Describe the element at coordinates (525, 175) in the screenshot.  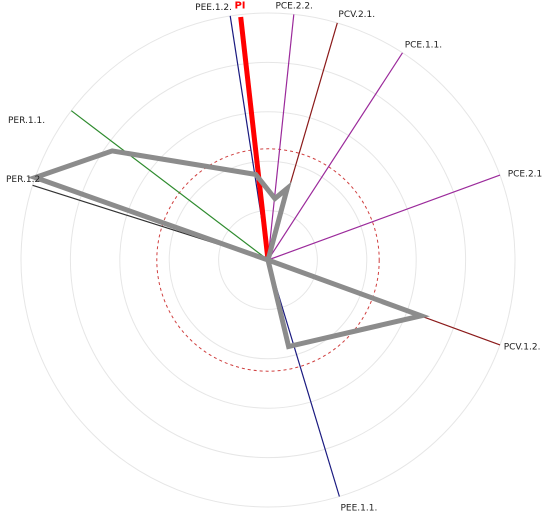
I see `axis-label-pce-2-1: PCE.2.1` at that location.